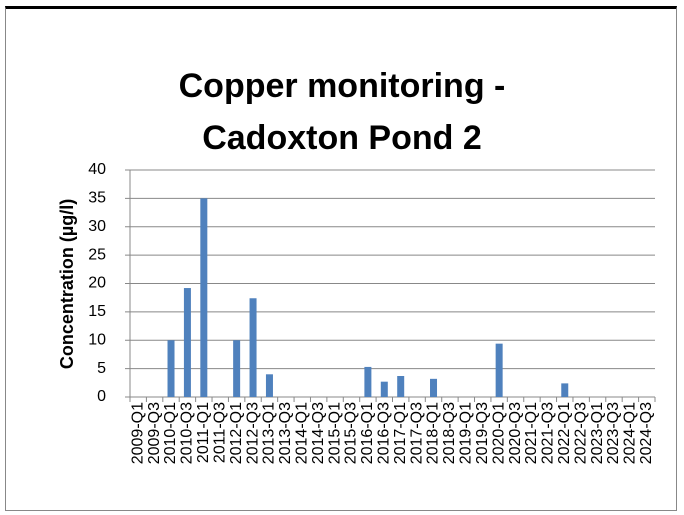  What do you see at coordinates (252, 433) in the screenshot?
I see `x-tick-label: 2012-Q3` at bounding box center [252, 433].